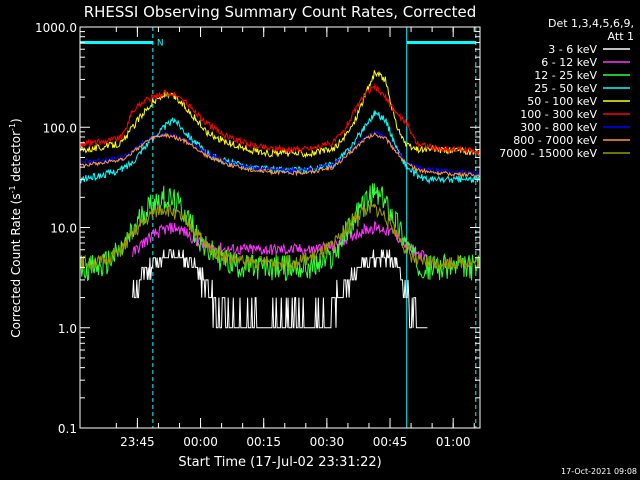  I want to click on footer-date: 17-Oct-2021 09:08, so click(599, 471).